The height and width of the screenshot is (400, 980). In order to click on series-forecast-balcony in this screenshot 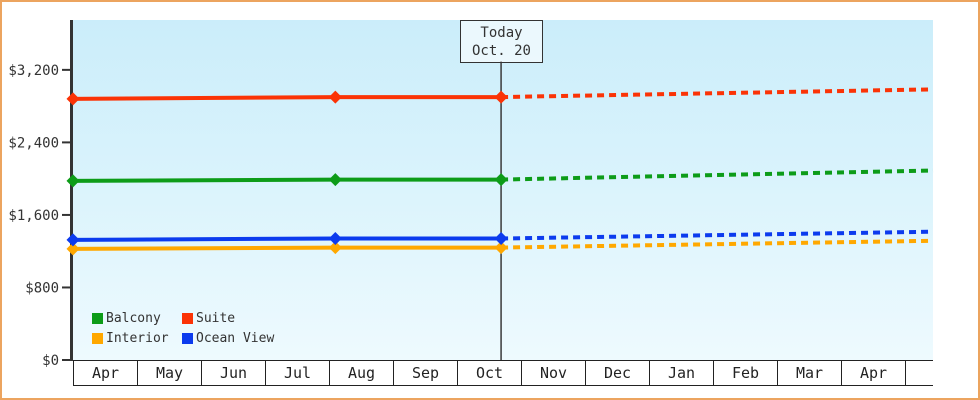, I will do `click(717, 175)`.